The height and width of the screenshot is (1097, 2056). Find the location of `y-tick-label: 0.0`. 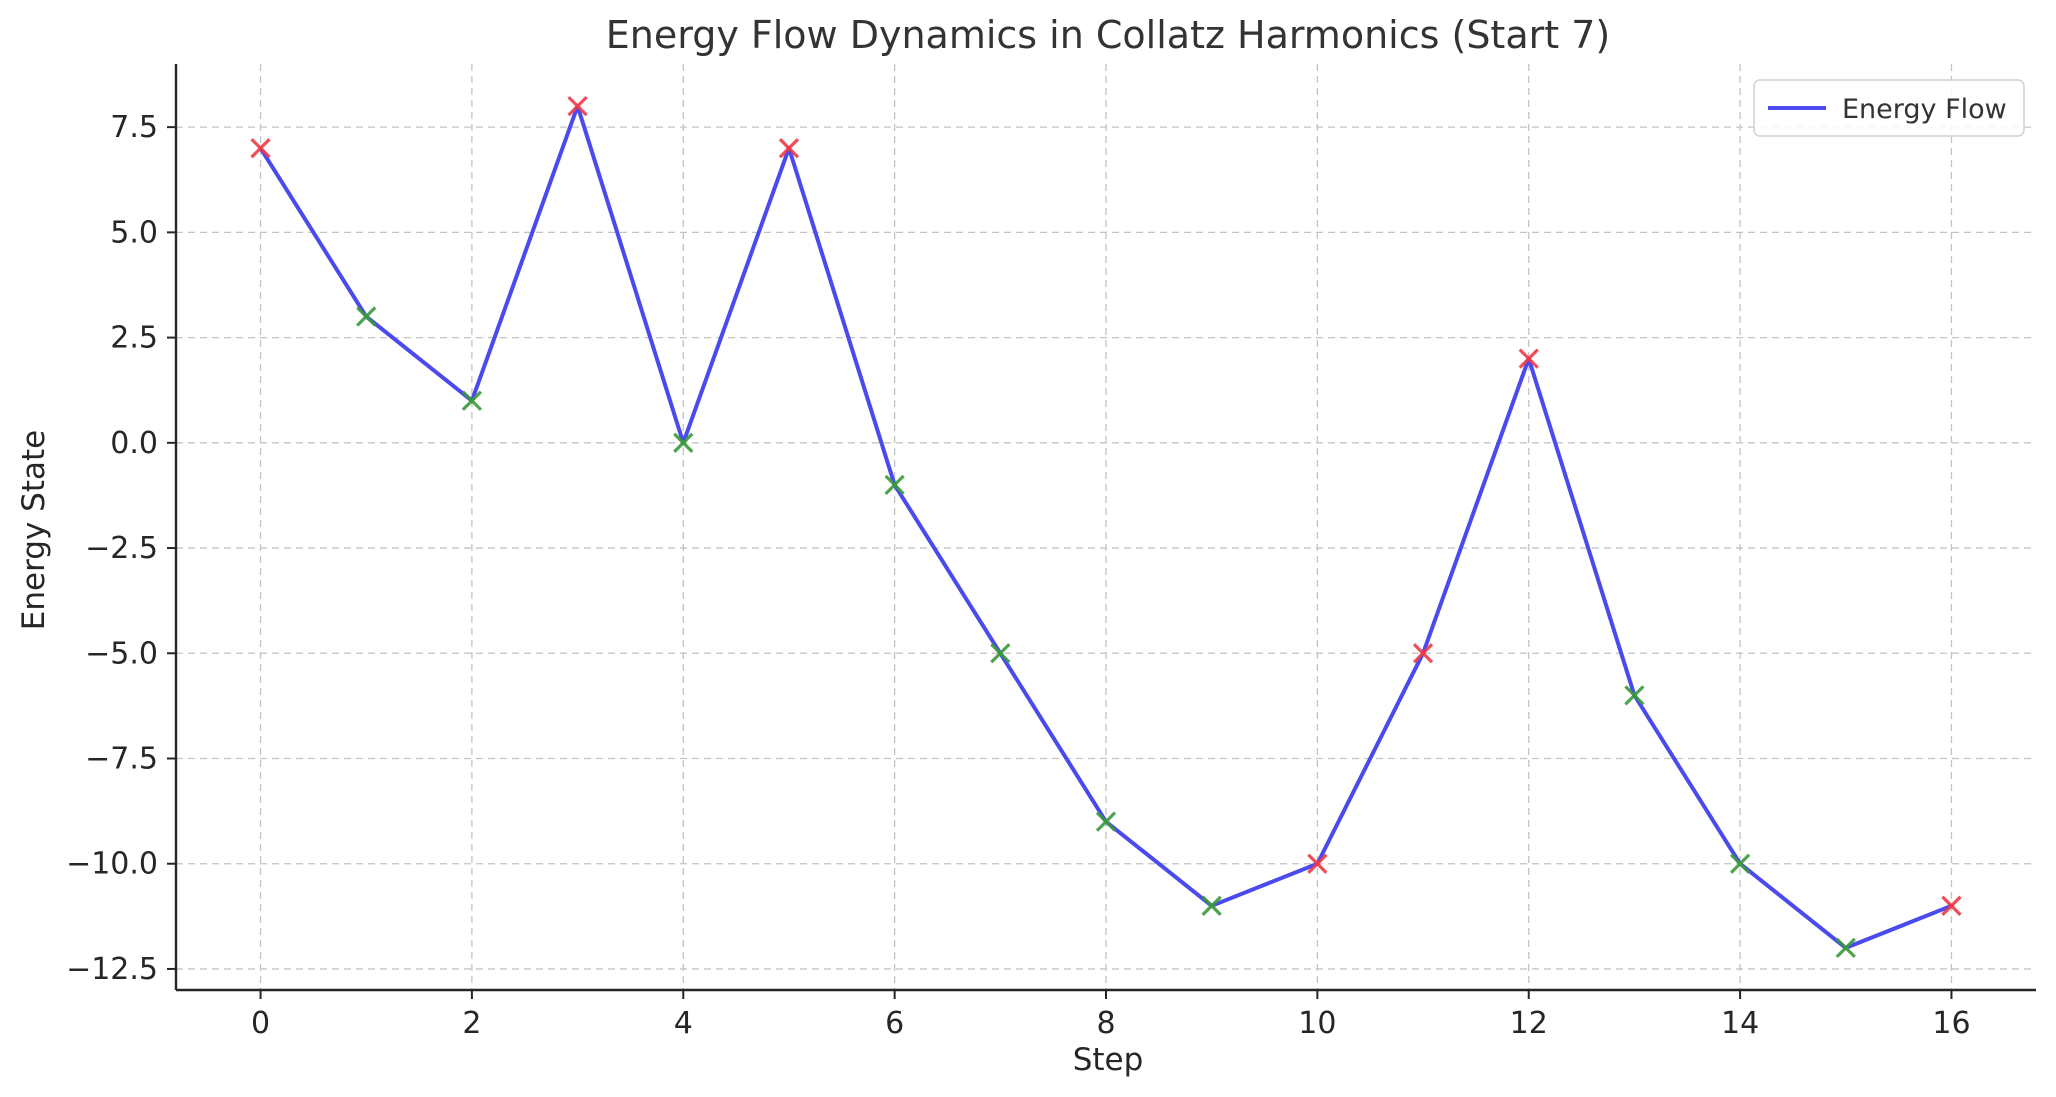

y-tick-label: 0.0 is located at coordinates (134, 443).